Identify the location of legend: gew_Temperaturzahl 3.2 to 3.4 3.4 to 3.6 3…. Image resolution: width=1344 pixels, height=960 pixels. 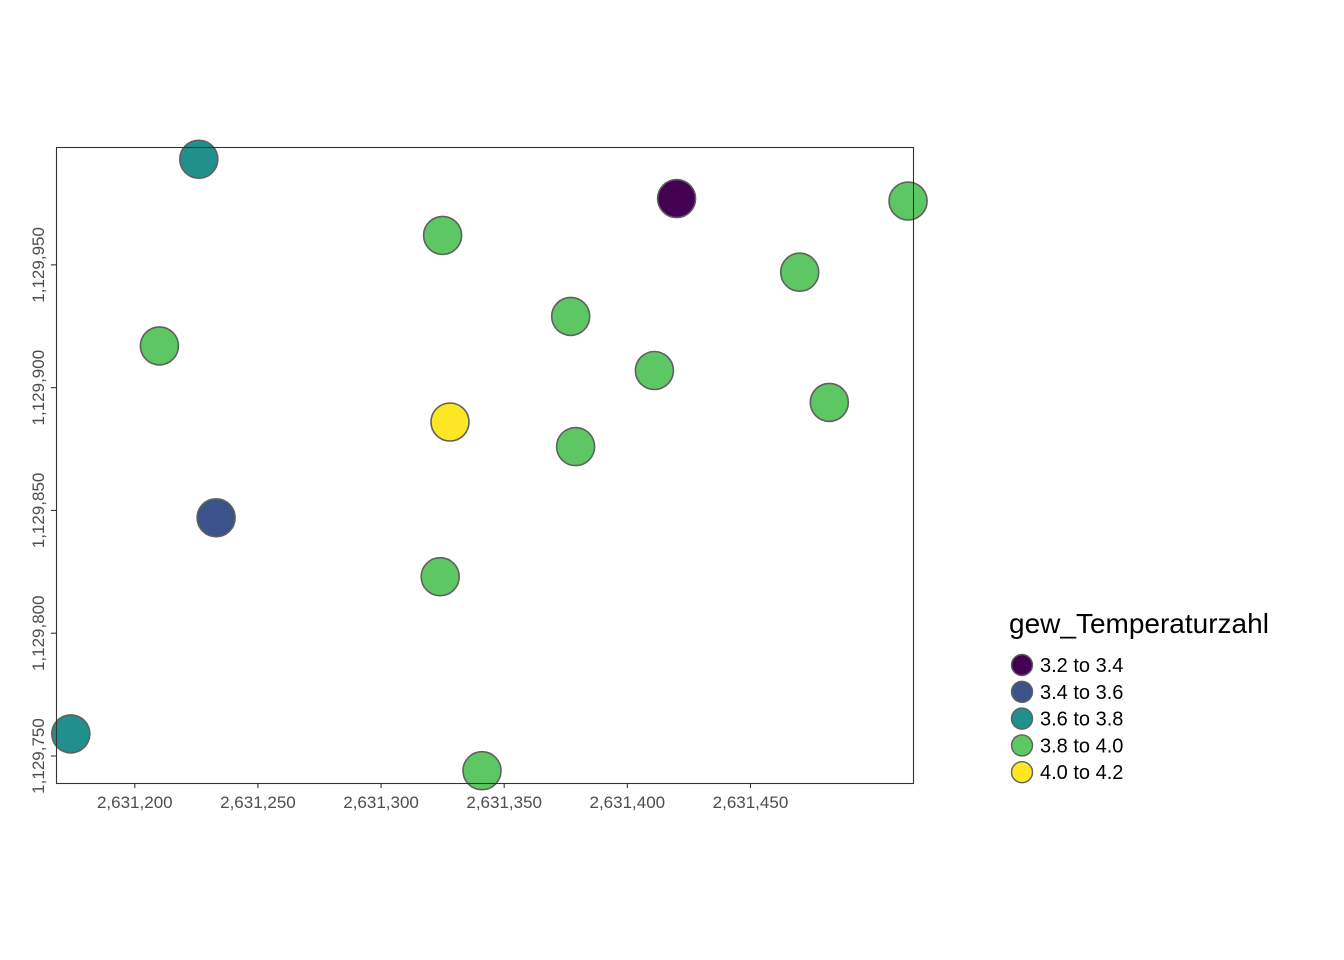
(1139, 696).